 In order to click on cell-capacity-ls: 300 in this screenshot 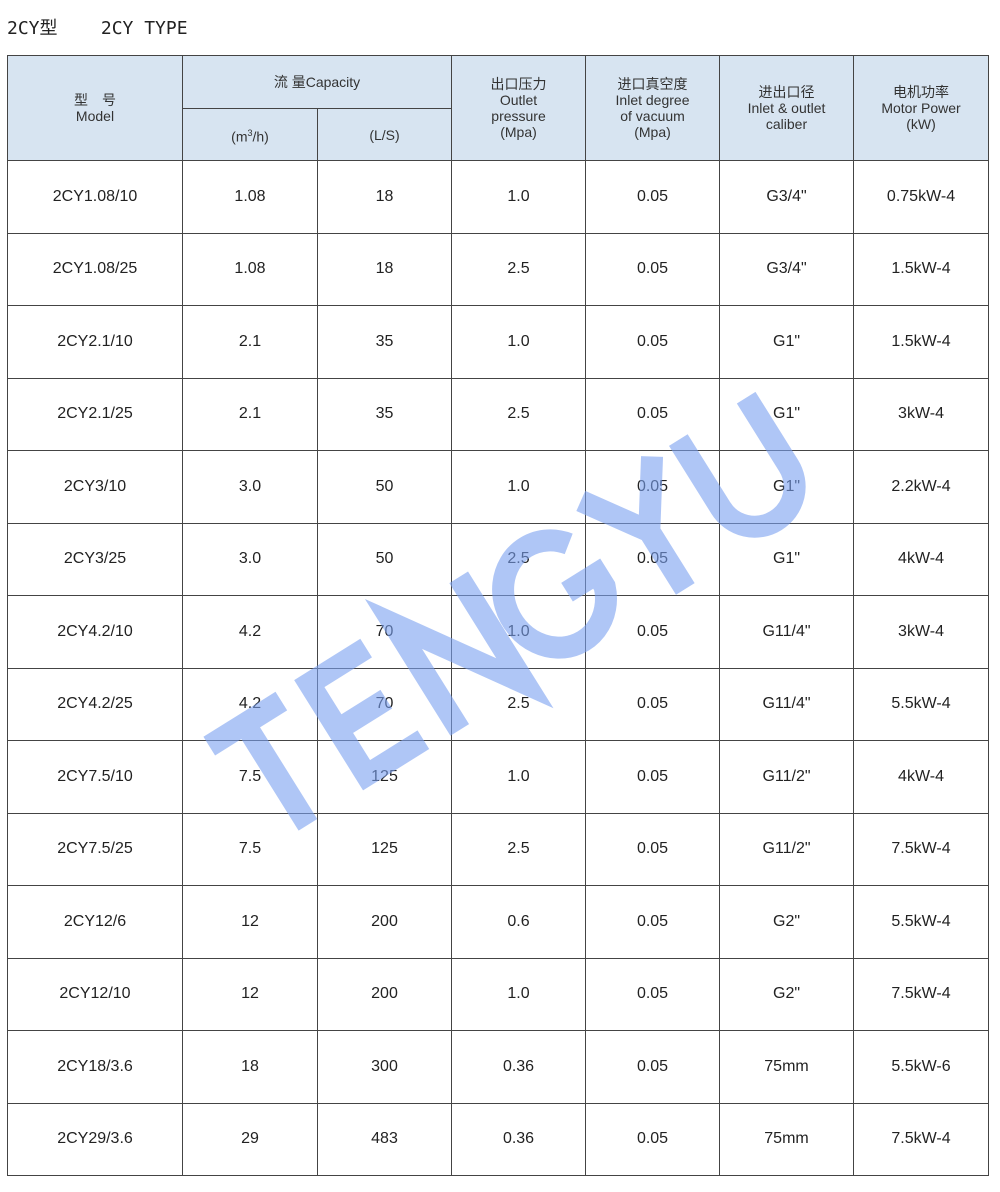, I will do `click(384, 1067)`.